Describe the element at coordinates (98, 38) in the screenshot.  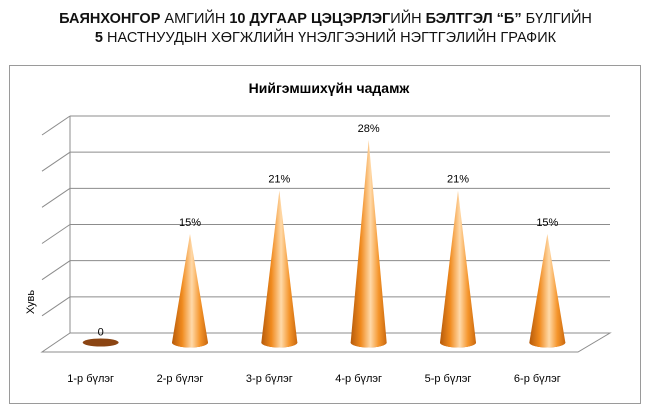
I see `title-segment: 5` at that location.